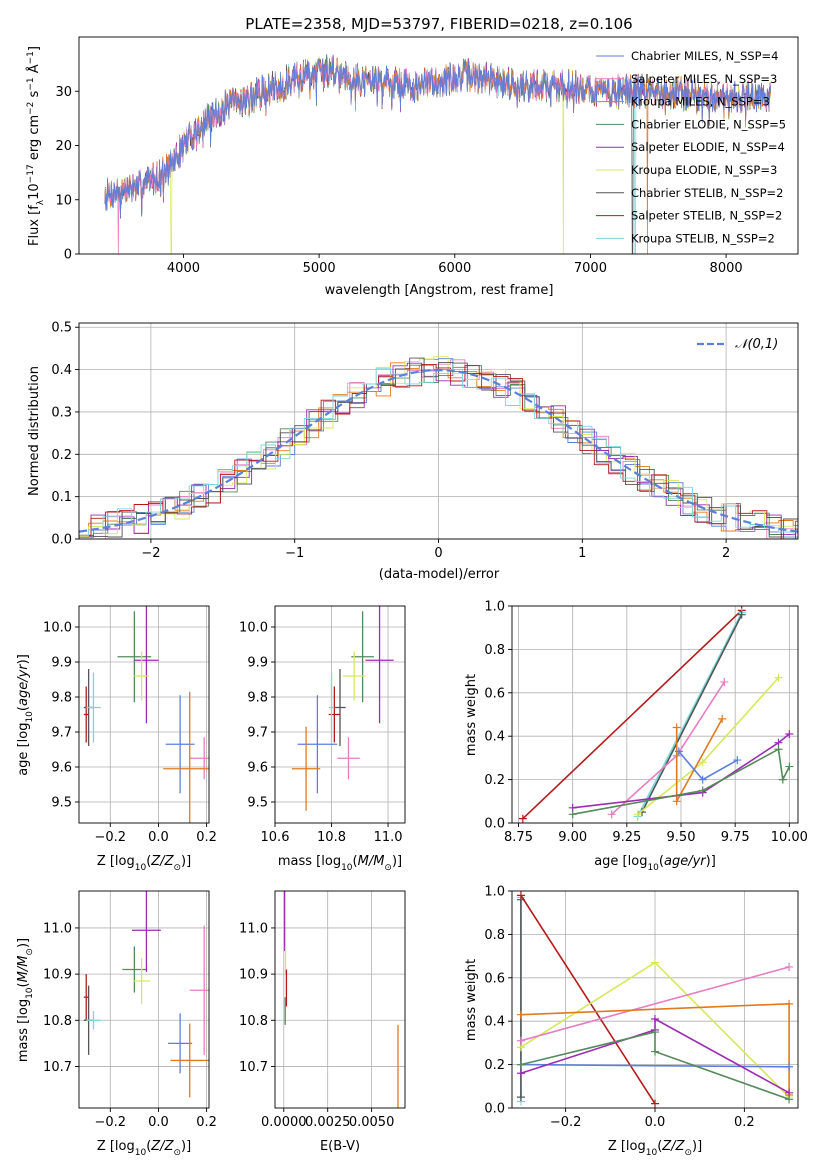  I want to click on residual-chart-plot-area, so click(438, 447).